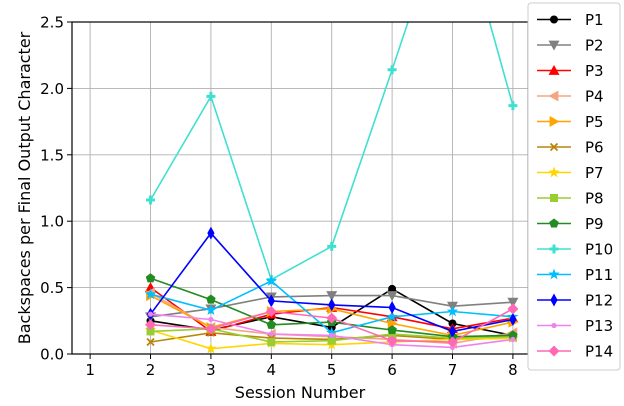 The image size is (624, 406). I want to click on y-tick-label: 0.0, so click(52, 355).